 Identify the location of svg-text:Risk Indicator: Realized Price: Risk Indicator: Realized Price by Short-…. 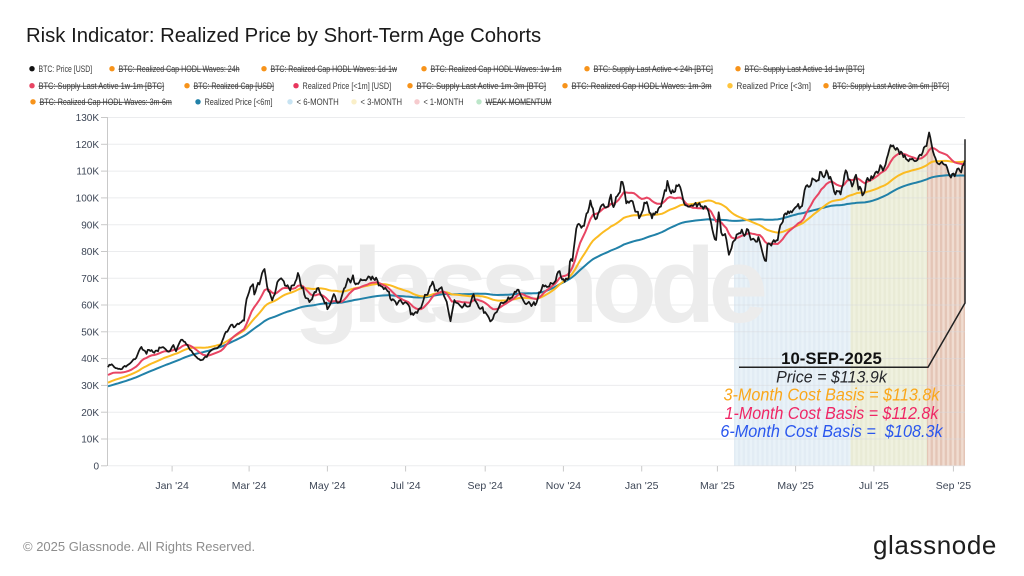
(283, 36).